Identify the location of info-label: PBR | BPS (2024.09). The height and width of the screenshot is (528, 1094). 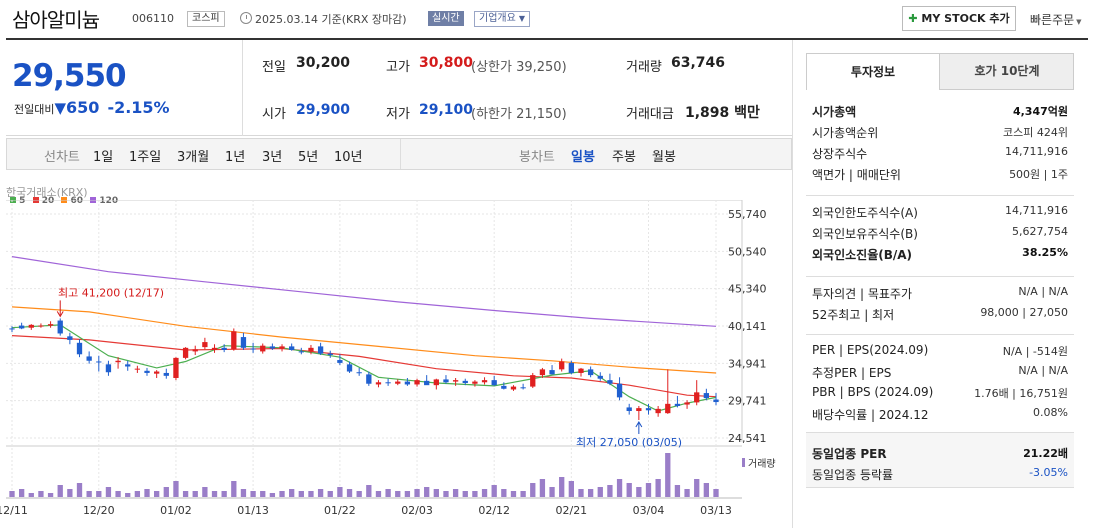
(873, 392).